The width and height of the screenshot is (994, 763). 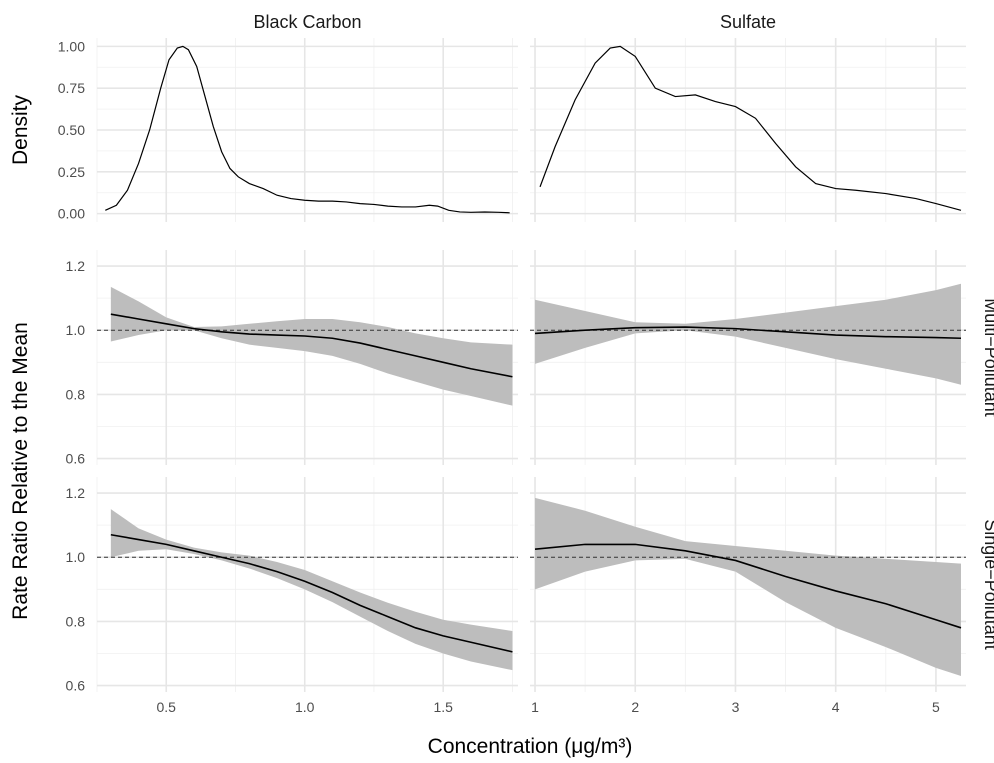 I want to click on y-tick-label: 0.25, so click(x=71, y=172).